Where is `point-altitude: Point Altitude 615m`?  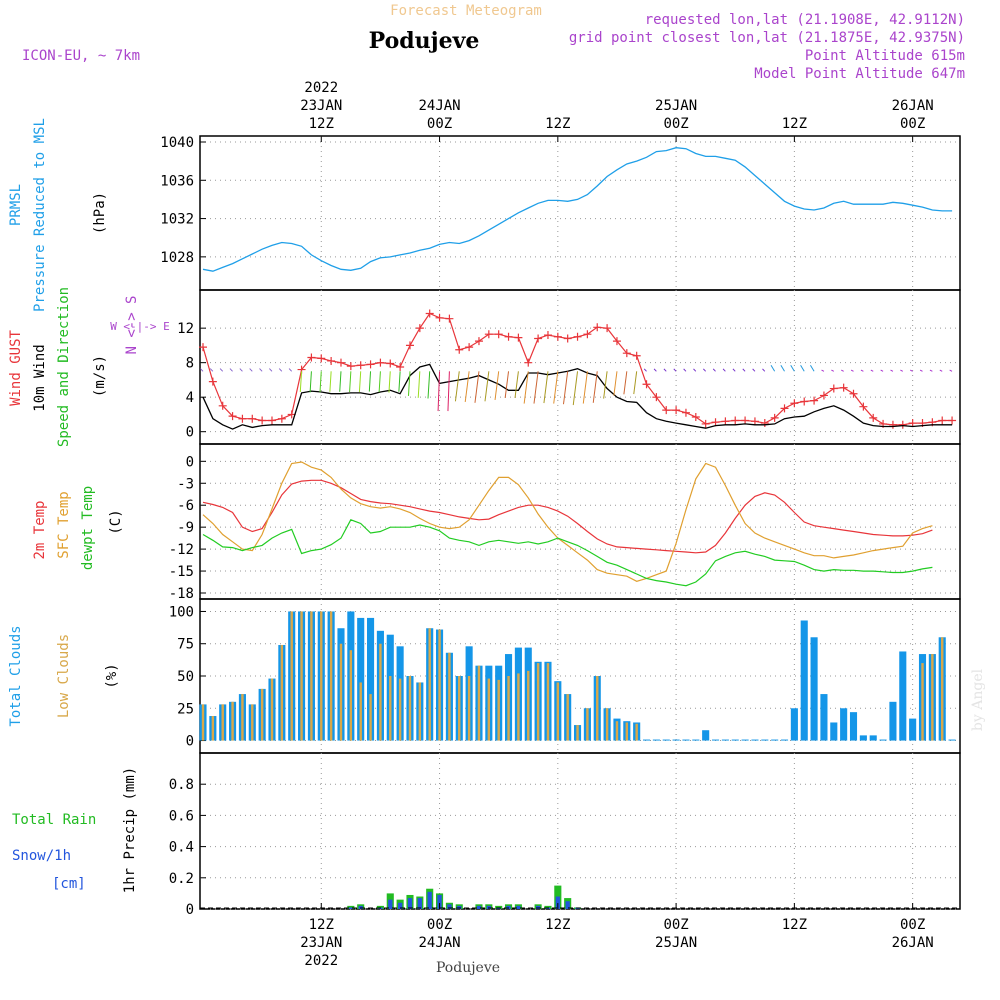
point-altitude: Point Altitude 615m is located at coordinates (885, 56).